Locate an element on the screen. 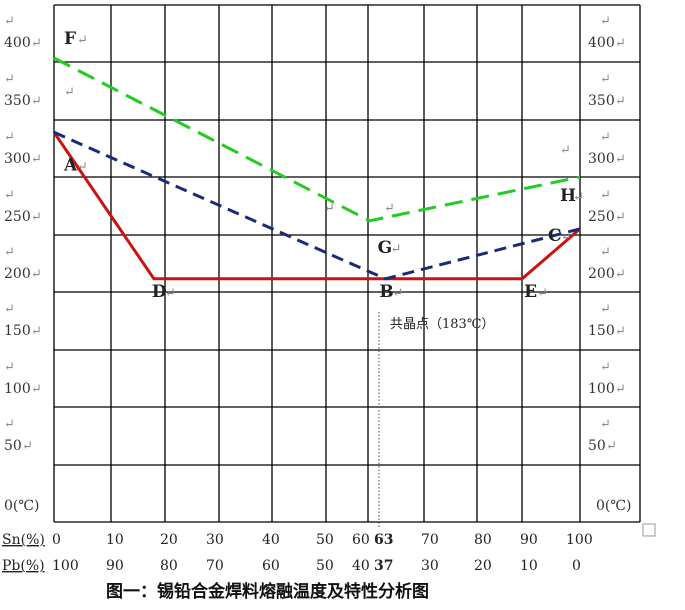  pb-tick-label: 90 is located at coordinates (115, 566).